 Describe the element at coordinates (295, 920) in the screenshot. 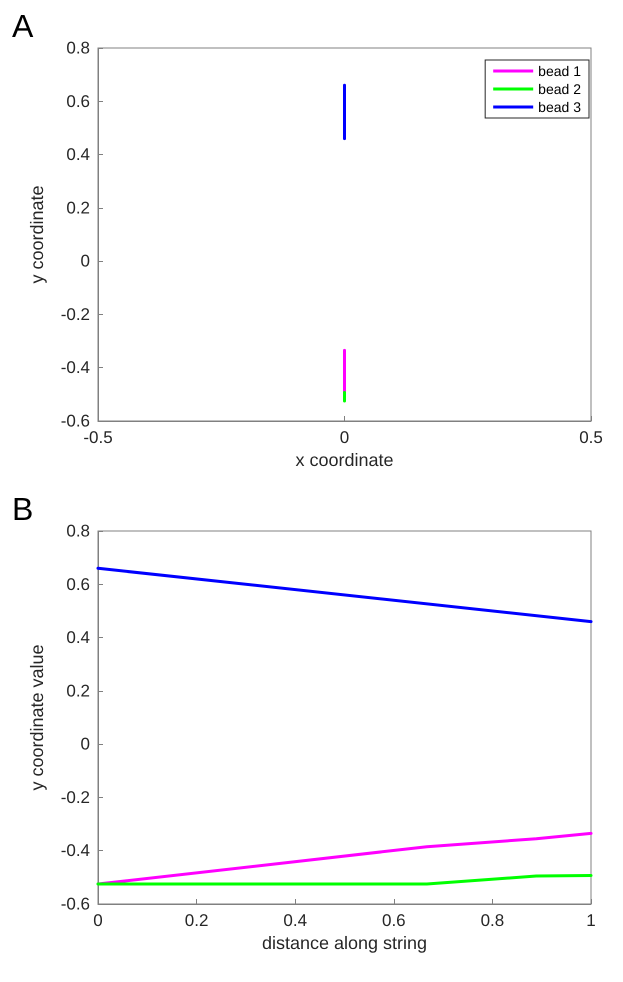

I see `x-tick-label: 0.4` at that location.